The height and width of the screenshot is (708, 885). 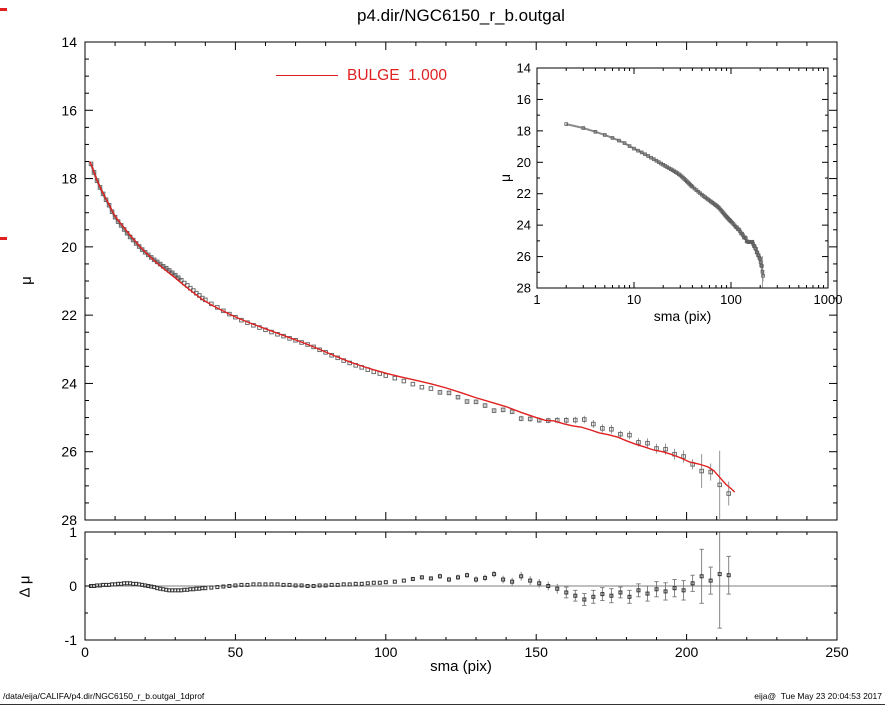 What do you see at coordinates (537, 652) in the screenshot?
I see `svg-text: 150` at bounding box center [537, 652].